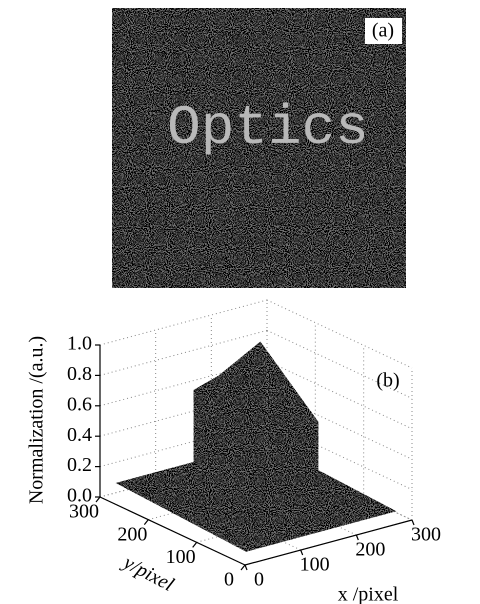  Describe the element at coordinates (315, 565) in the screenshot. I see `x-tick-label: 100` at that location.